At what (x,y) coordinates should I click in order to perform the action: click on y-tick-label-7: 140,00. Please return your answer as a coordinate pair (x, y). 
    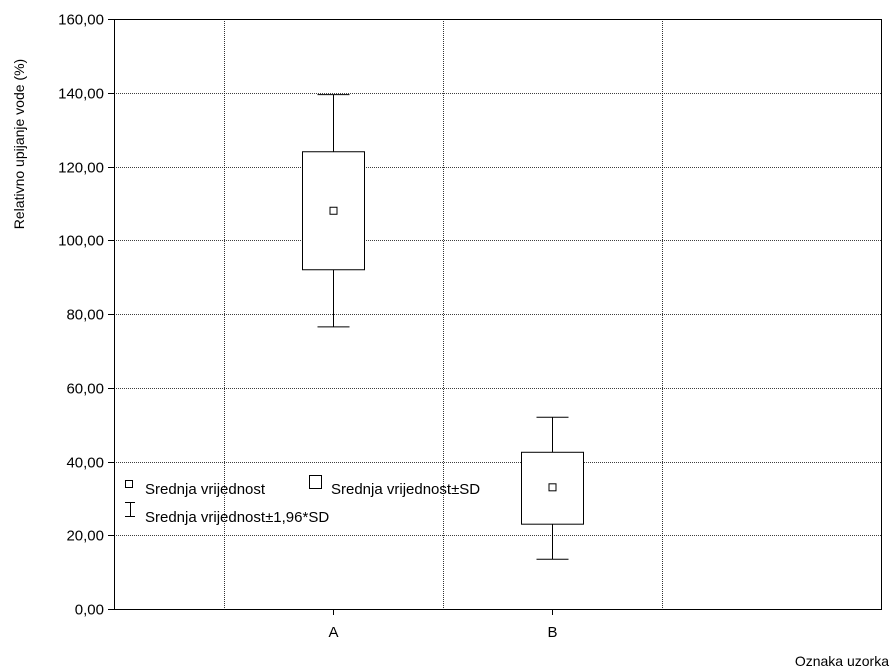
    Looking at the image, I should click on (81, 94).